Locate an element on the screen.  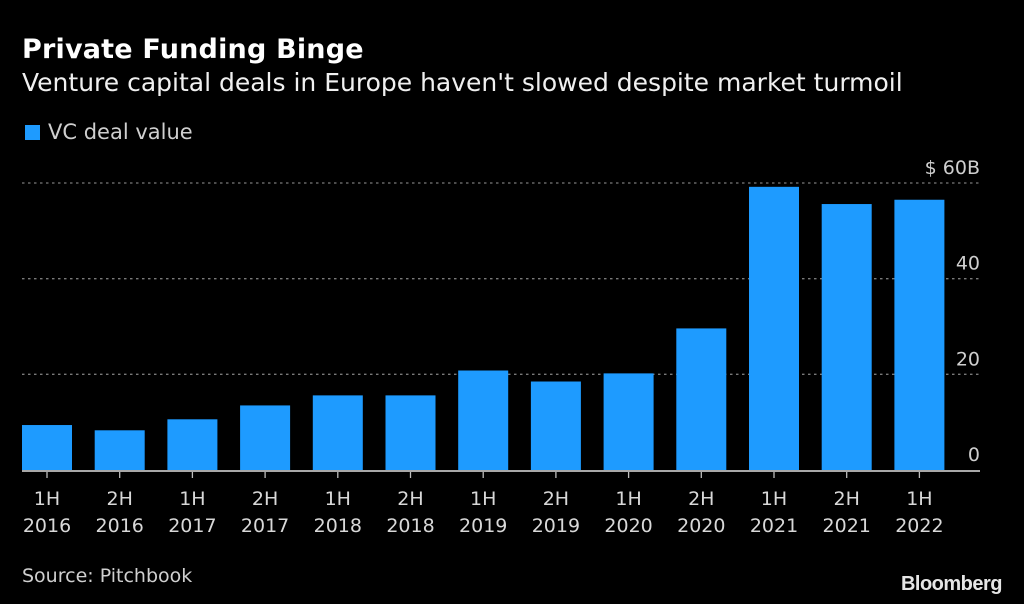
y-tick-label: 20 is located at coordinates (968, 359).